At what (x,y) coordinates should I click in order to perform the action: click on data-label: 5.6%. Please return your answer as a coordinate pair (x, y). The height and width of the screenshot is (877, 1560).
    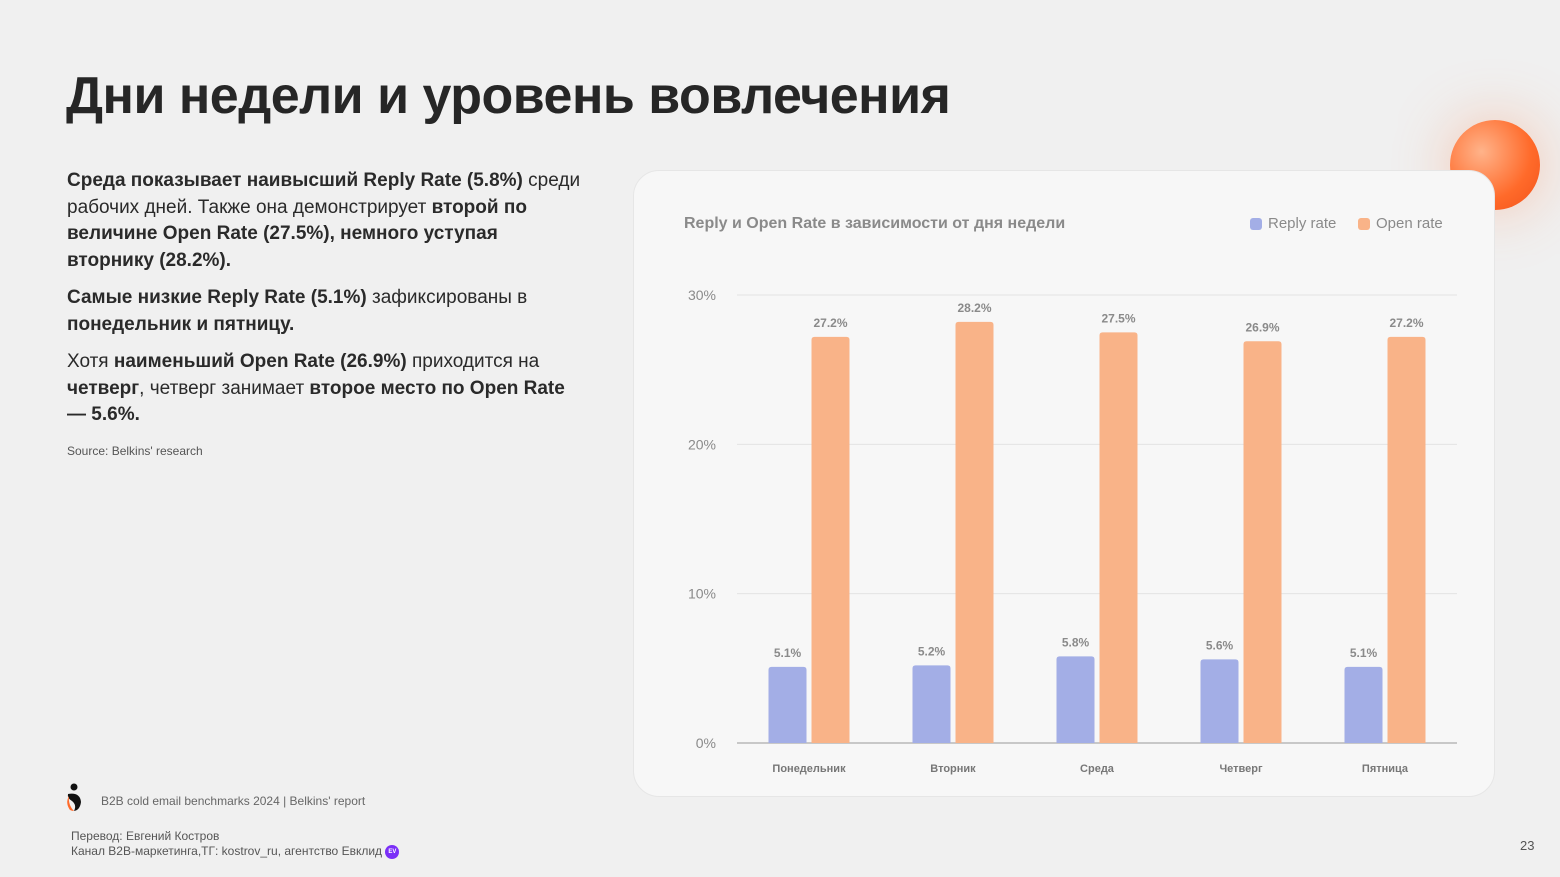
    Looking at the image, I should click on (1220, 645).